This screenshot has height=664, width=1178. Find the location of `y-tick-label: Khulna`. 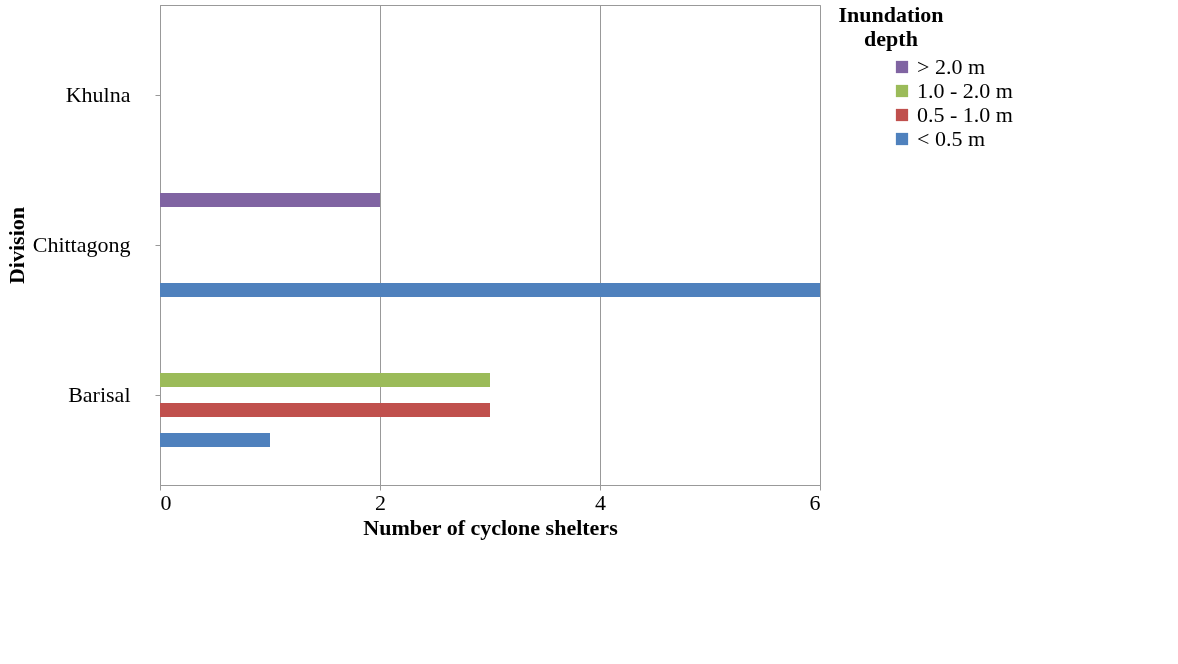

y-tick-label: Khulna is located at coordinates (98, 94).